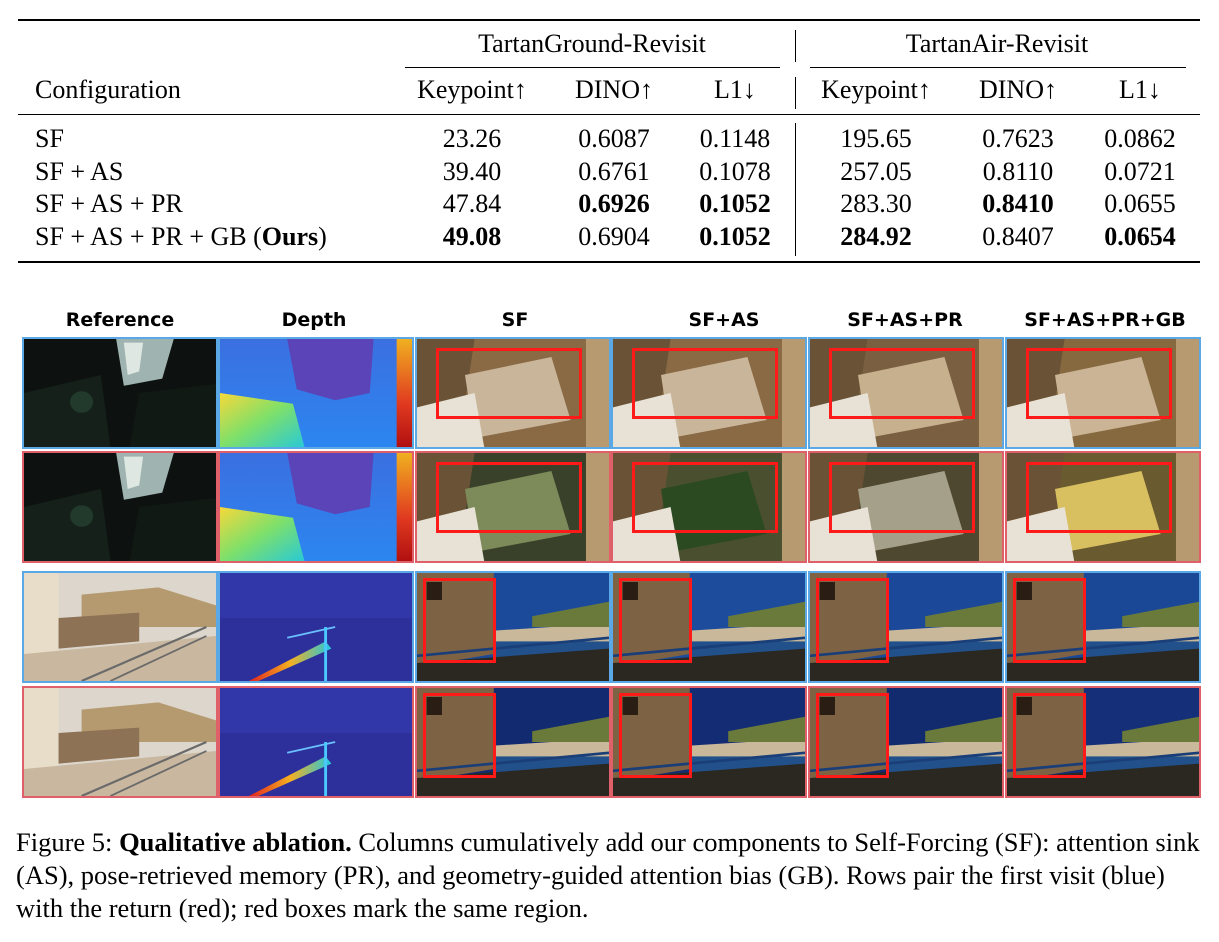 This screenshot has width=1219, height=942. I want to click on config-cell: SF + AS + PR + GB (Ours), so click(181, 237).